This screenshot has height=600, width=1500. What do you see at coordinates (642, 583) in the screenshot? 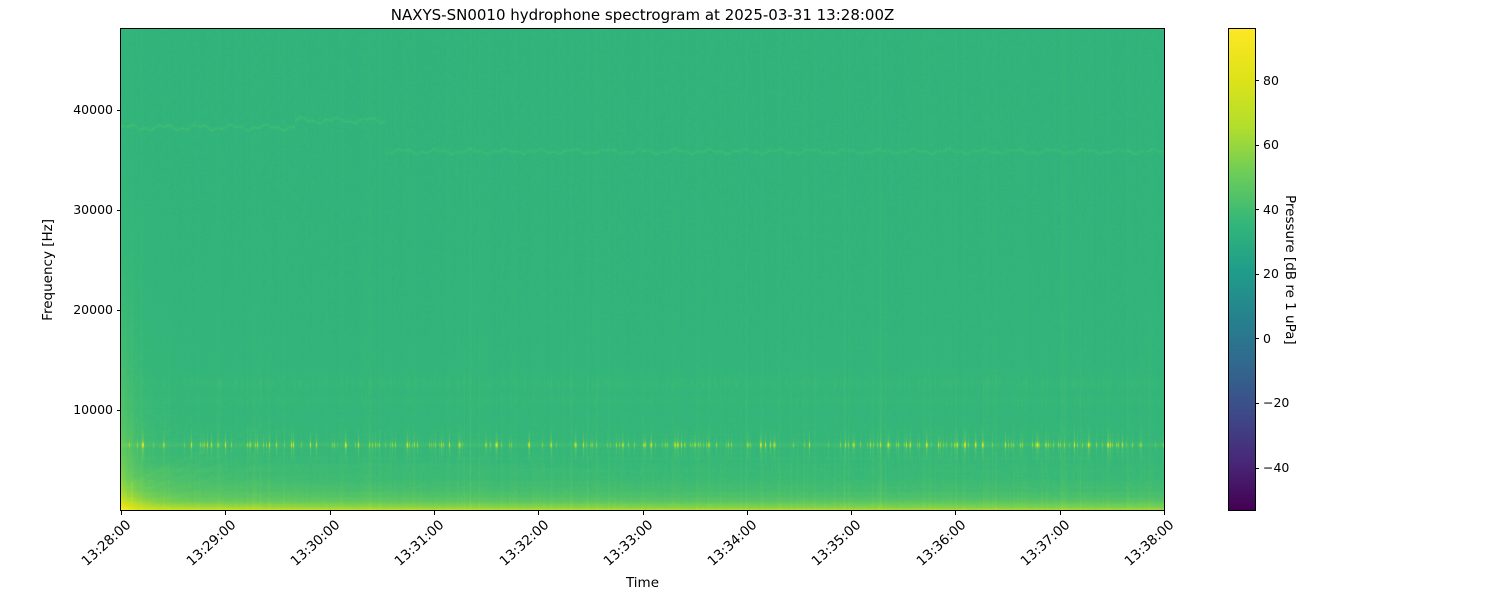
I see `x-axis-label: Time` at bounding box center [642, 583].